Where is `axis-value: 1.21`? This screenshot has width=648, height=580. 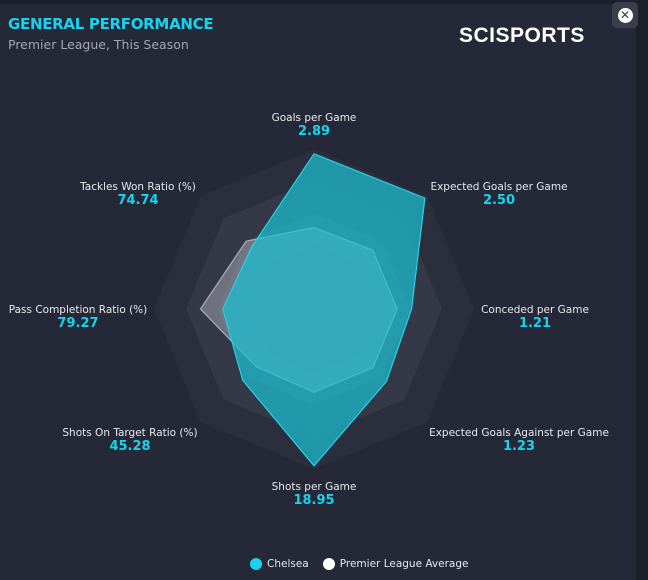
axis-value: 1.21 is located at coordinates (535, 323).